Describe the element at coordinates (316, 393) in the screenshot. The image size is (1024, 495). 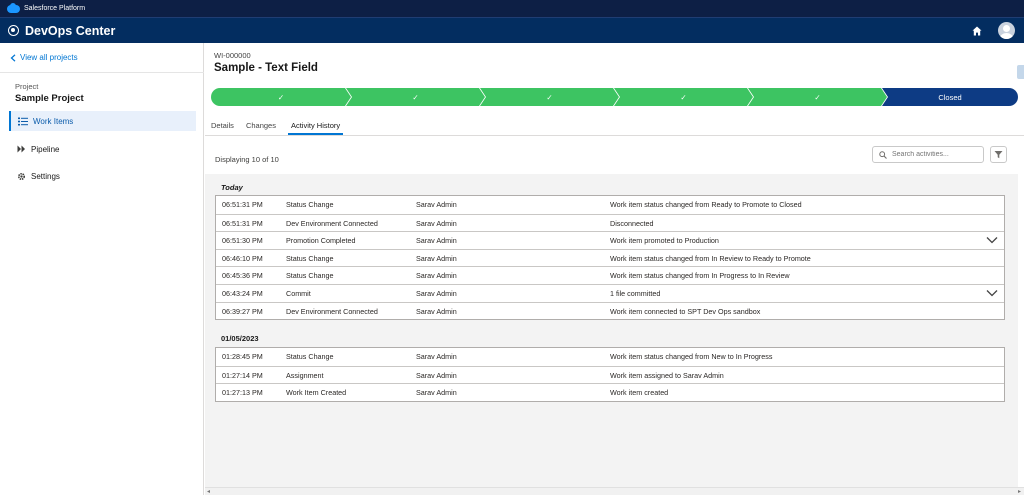
I see `activity-event: Work Item Created` at that location.